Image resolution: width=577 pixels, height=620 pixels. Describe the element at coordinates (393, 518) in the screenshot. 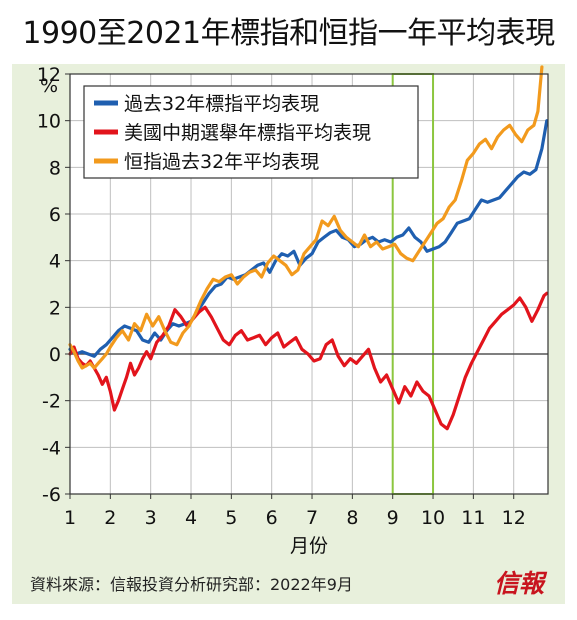

I see `x-tick-label: 9` at that location.